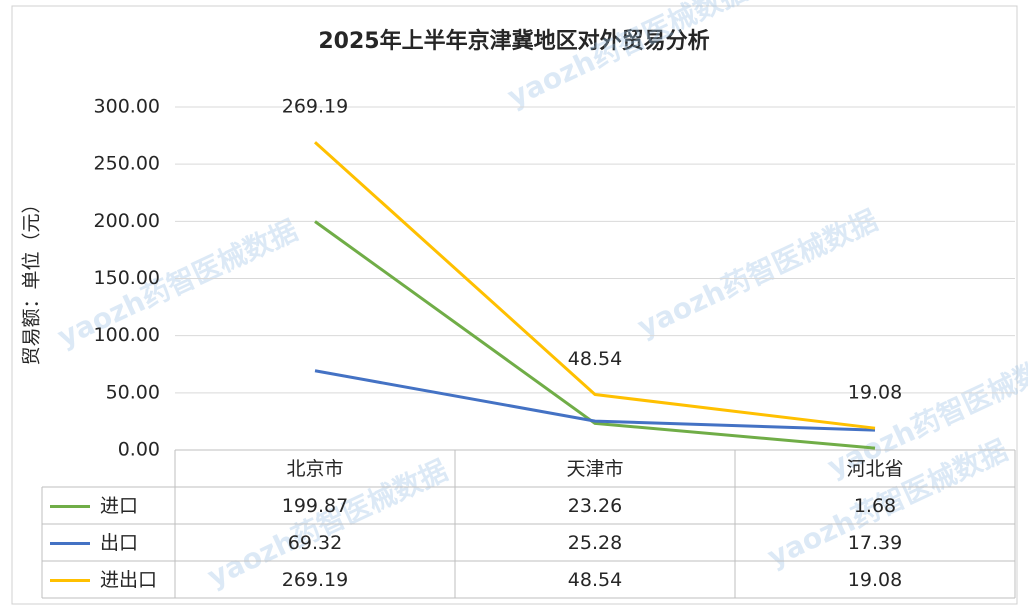 Image resolution: width=1028 pixels, height=612 pixels. Describe the element at coordinates (32, 279) in the screenshot. I see `y-axis-title: 贸易额：单位（元）` at that location.